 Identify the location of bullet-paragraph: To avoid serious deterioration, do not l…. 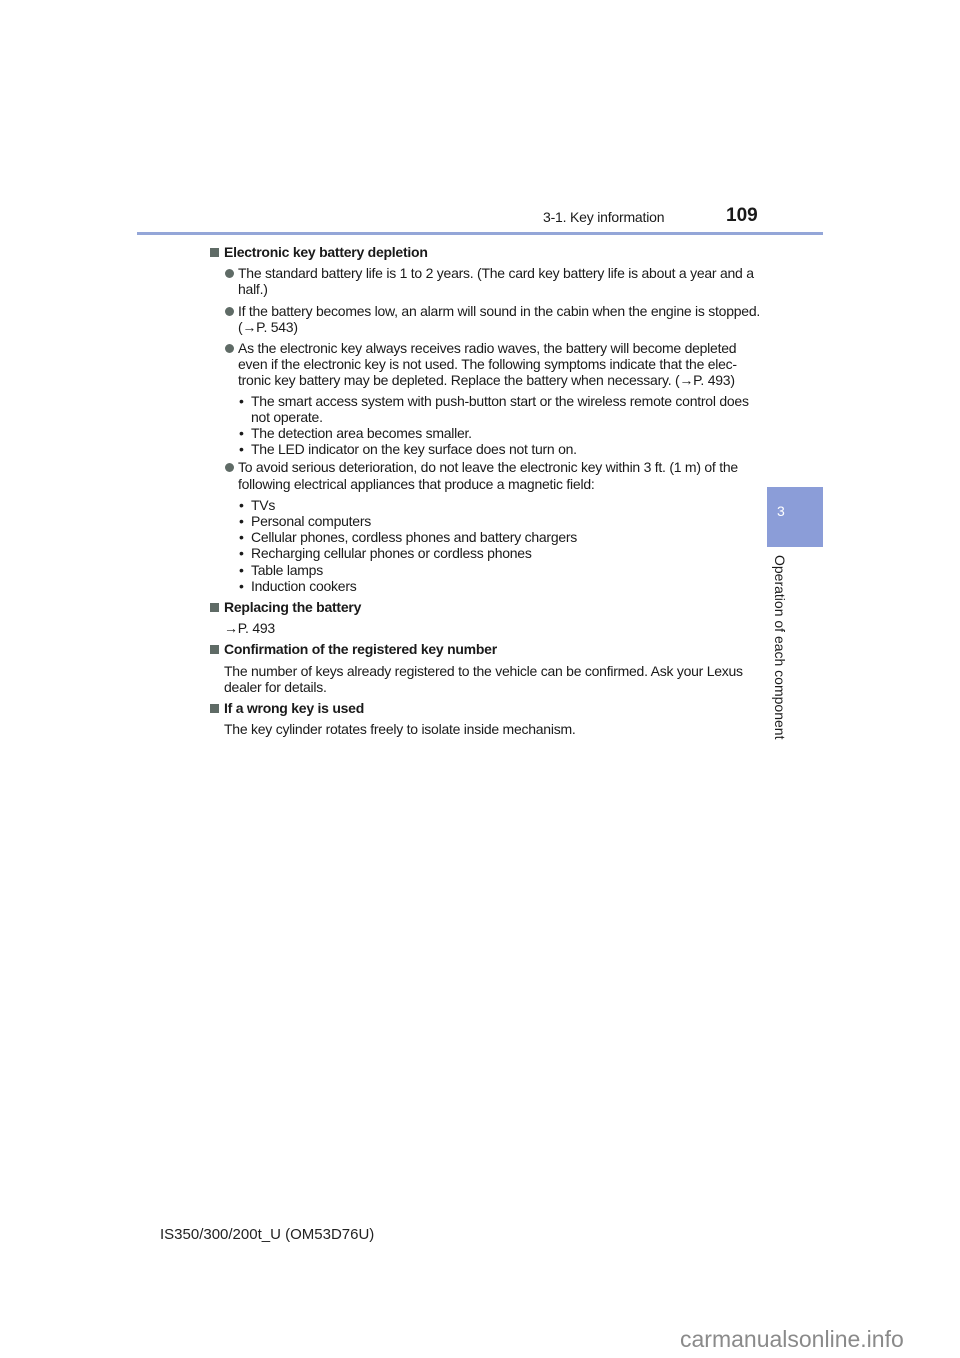
(490, 475).